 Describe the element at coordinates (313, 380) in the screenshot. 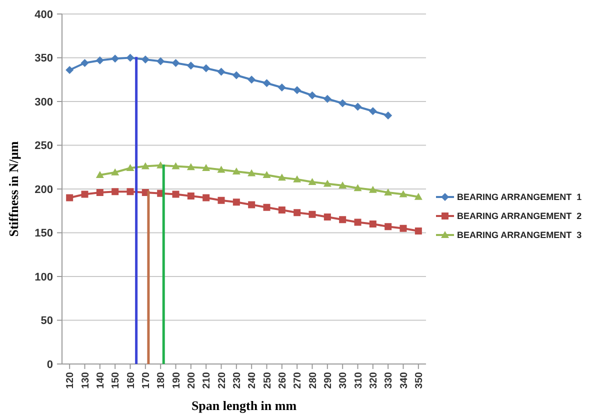

I see `x-tick-label: 280` at that location.